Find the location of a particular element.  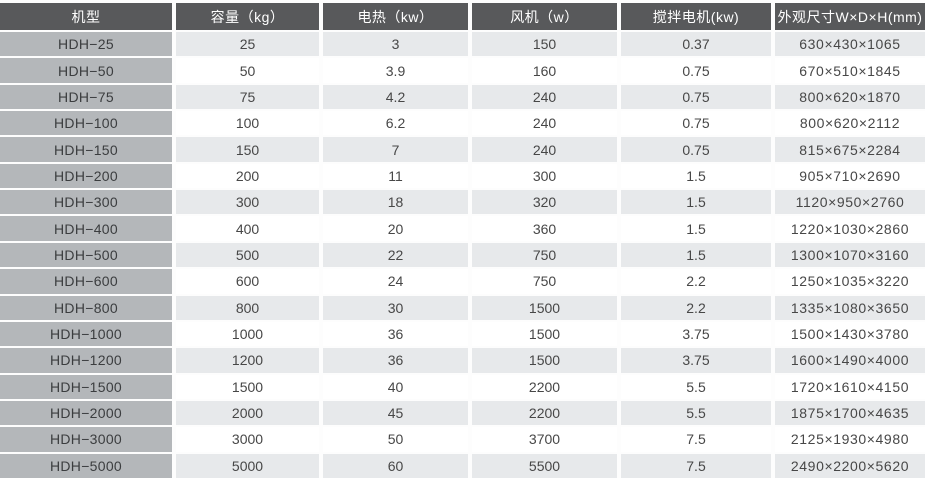

table-cell-model: HDH−500 is located at coordinates (86, 255).